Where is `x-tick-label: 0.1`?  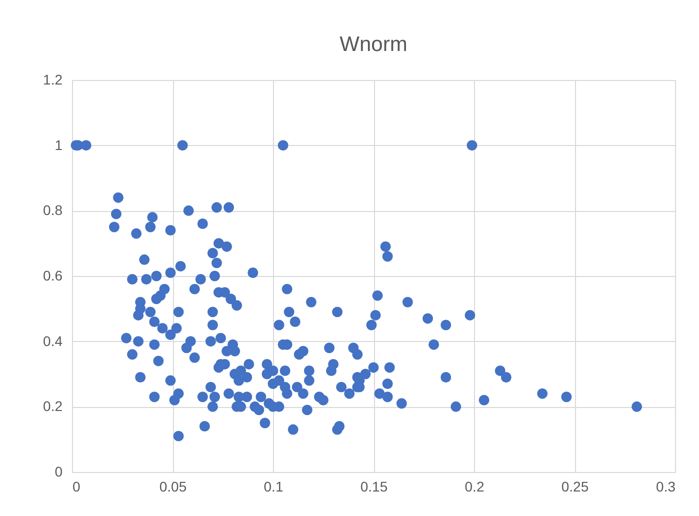
x-tick-label: 0.1 is located at coordinates (274, 486).